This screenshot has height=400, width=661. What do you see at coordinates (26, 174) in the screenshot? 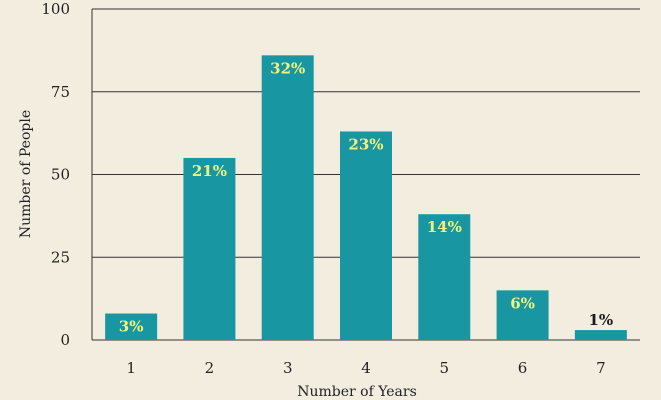
I see `y-axis-title: Number of People` at bounding box center [26, 174].